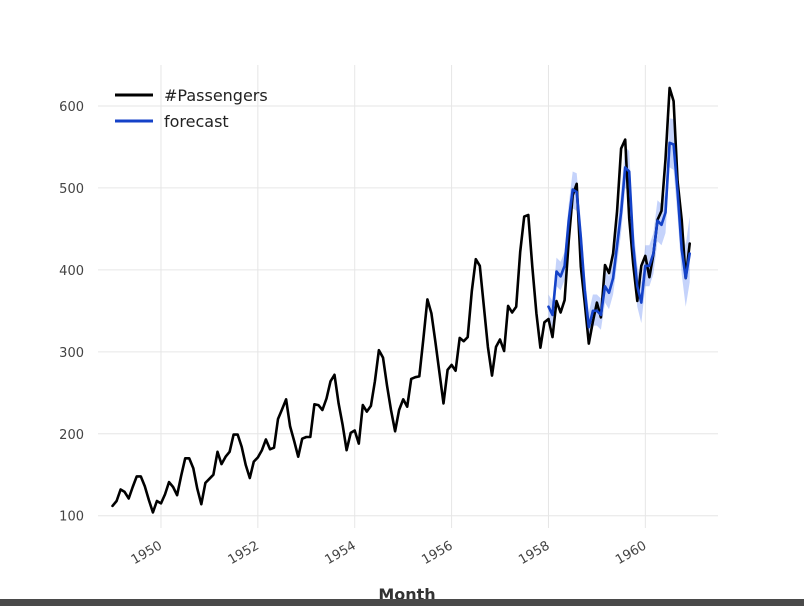 This screenshot has width=804, height=606. Describe the element at coordinates (216, 95) in the screenshot. I see `legend-passengers-label: #Passengers` at that location.